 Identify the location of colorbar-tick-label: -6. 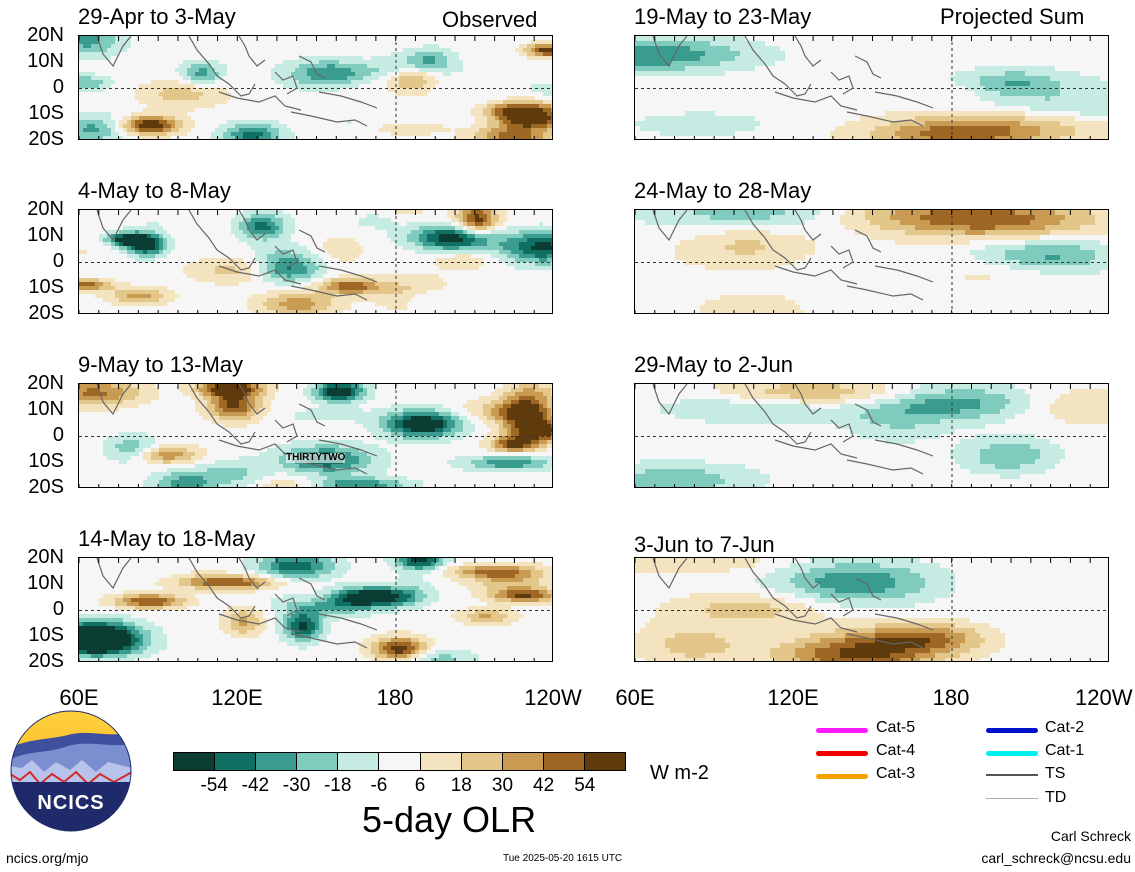
(379, 785).